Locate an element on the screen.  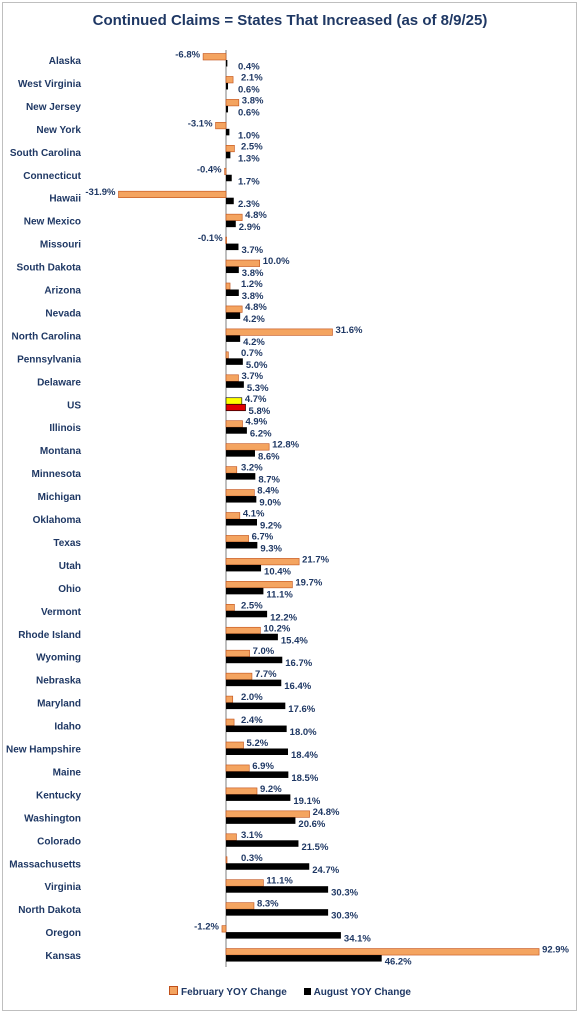
category-label-colorado: Colorado is located at coordinates (59, 841).